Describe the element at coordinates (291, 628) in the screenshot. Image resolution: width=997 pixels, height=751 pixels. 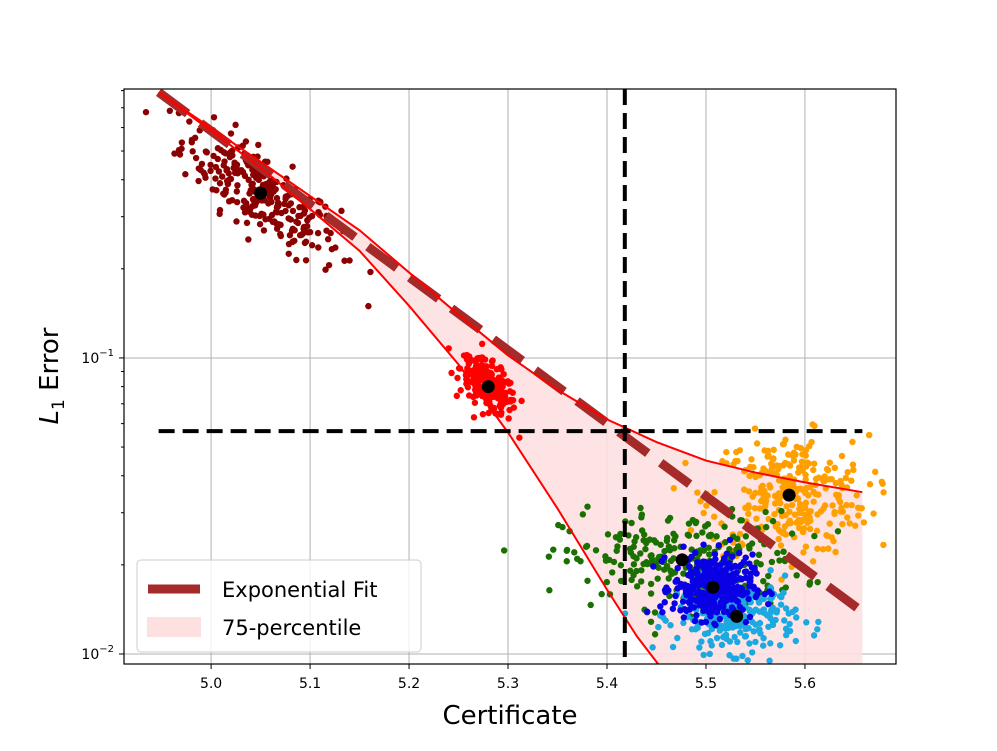
I see `legend-label-band: 75-percentile` at that location.